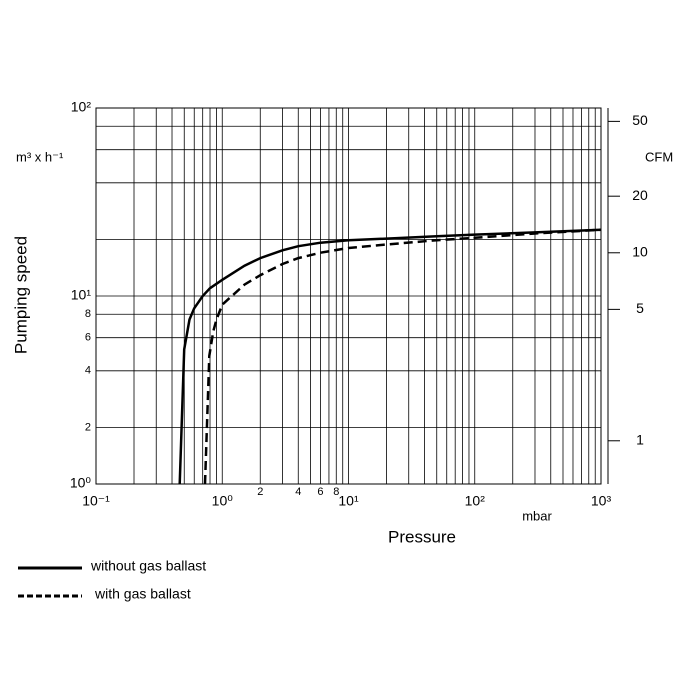  Describe the element at coordinates (298, 492) in the screenshot. I see `x-tick-label: 4` at that location.